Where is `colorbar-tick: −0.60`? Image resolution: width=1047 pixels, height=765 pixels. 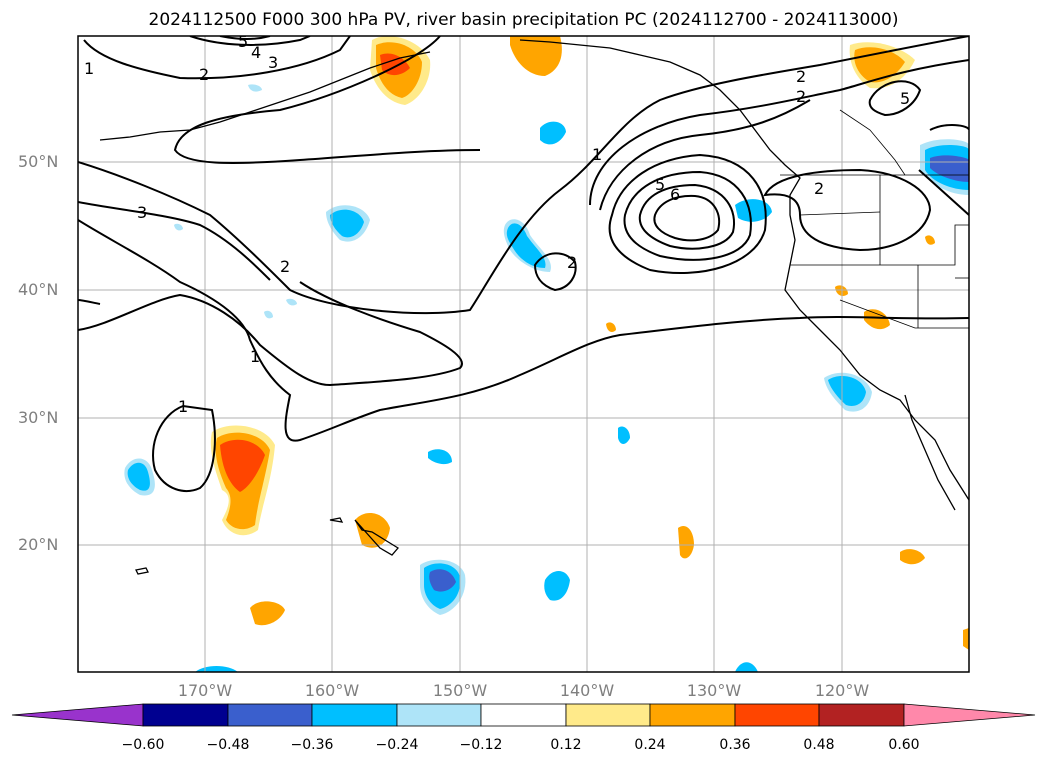
colorbar-tick: −0.60 is located at coordinates (143, 745).